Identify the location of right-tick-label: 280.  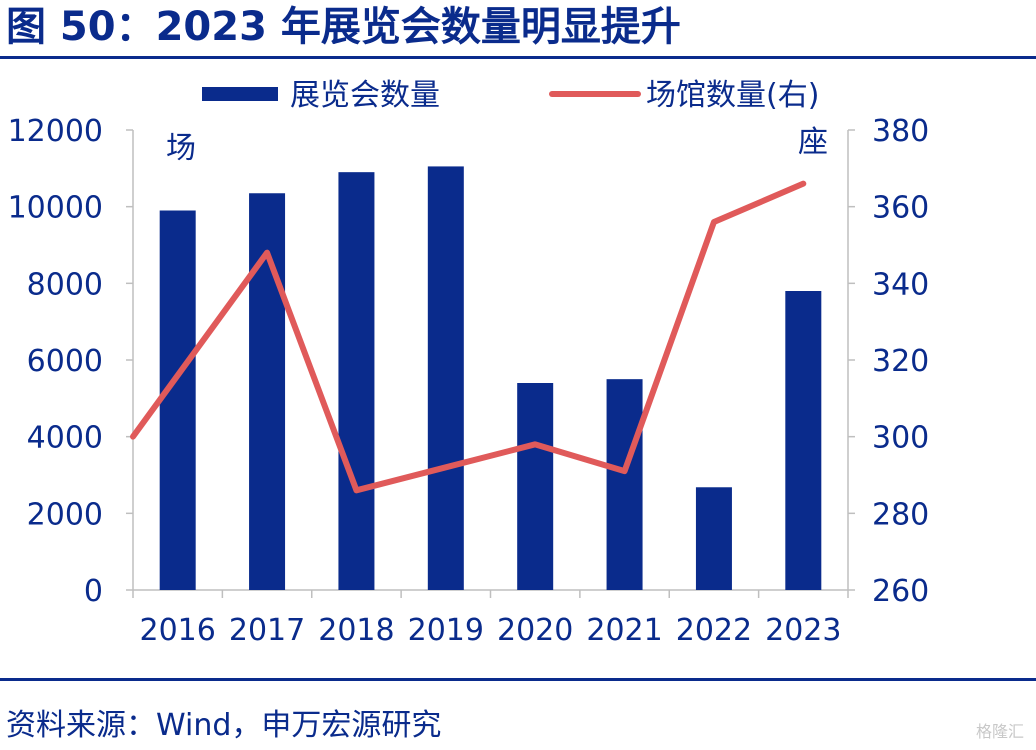
(900, 514).